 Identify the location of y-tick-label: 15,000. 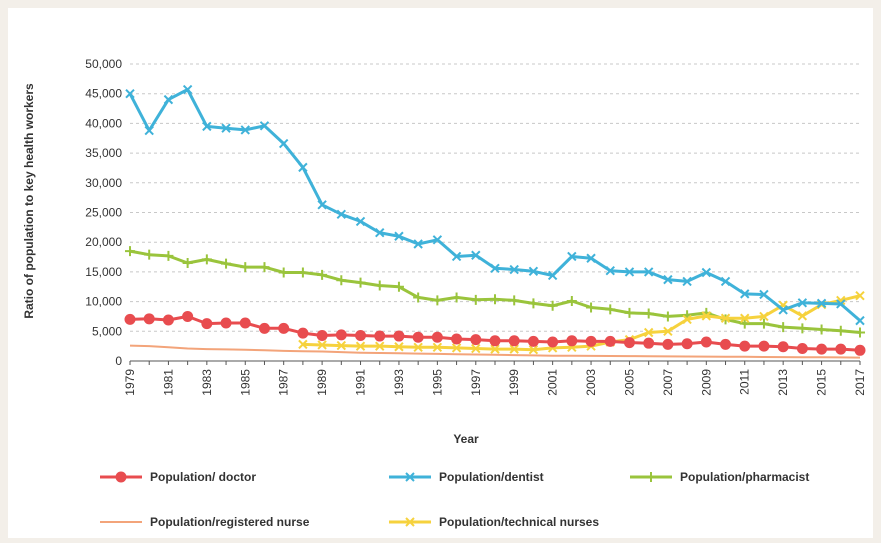
(103, 272).